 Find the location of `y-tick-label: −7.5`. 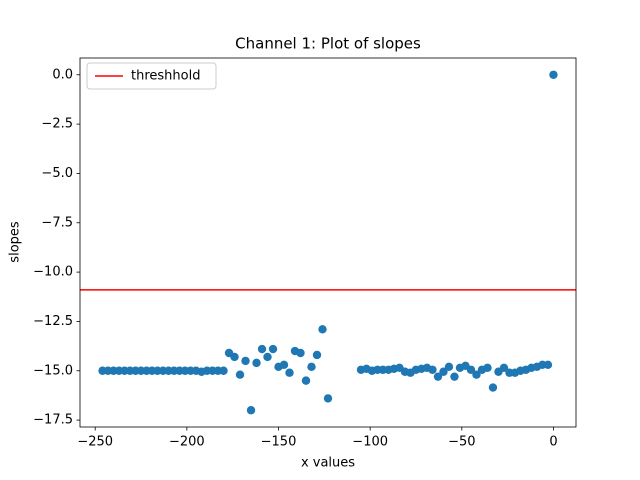

y-tick-label: −7.5 is located at coordinates (57, 222).